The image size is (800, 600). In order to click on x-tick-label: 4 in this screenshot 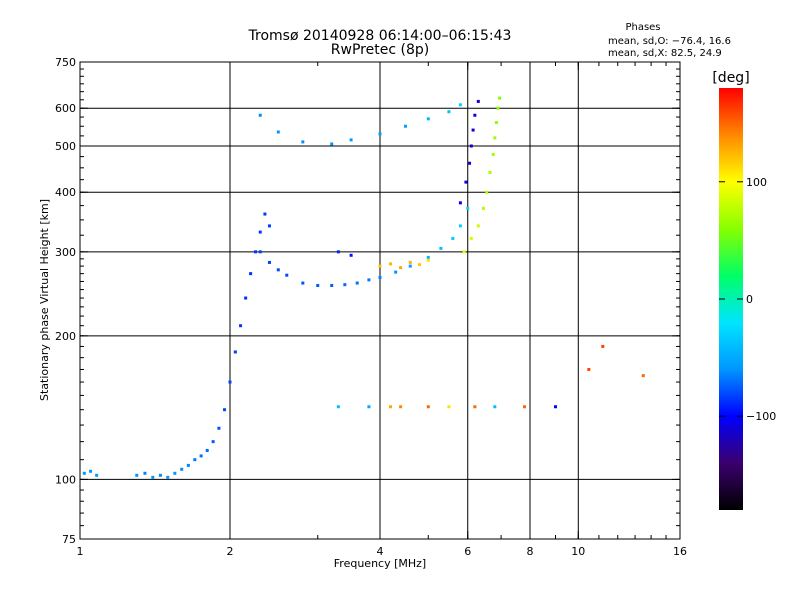, I will do `click(380, 551)`.